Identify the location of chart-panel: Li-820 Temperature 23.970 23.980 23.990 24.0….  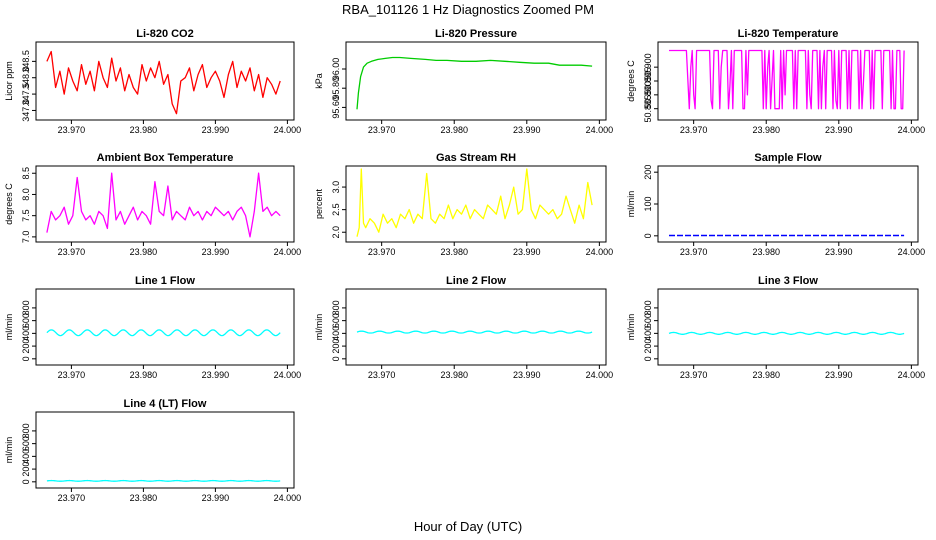
(775, 81).